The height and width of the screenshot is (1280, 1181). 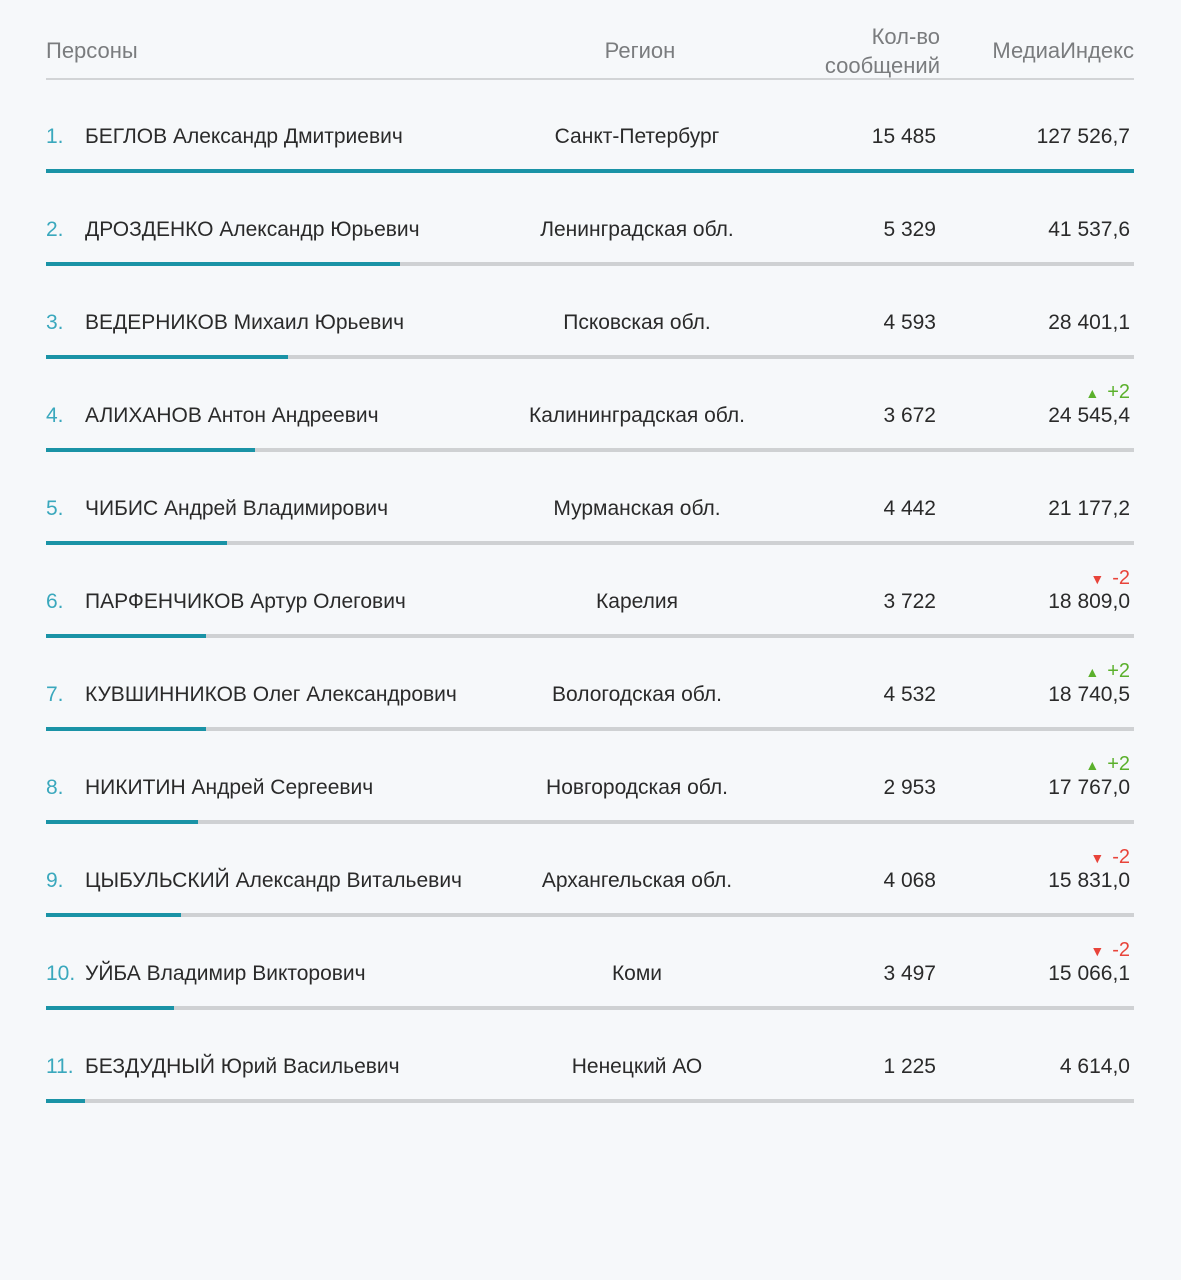 I want to click on rank-number: 2., so click(x=55, y=229).